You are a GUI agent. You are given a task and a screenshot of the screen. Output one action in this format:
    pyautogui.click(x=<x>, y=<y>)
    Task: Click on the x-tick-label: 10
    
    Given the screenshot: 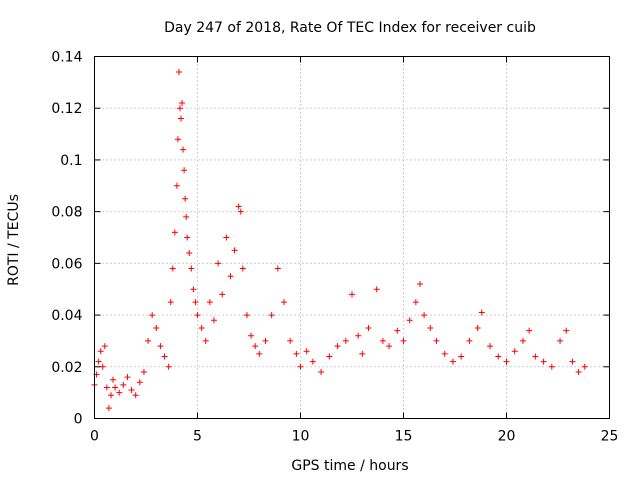 What is the action you would take?
    pyautogui.click(x=301, y=437)
    